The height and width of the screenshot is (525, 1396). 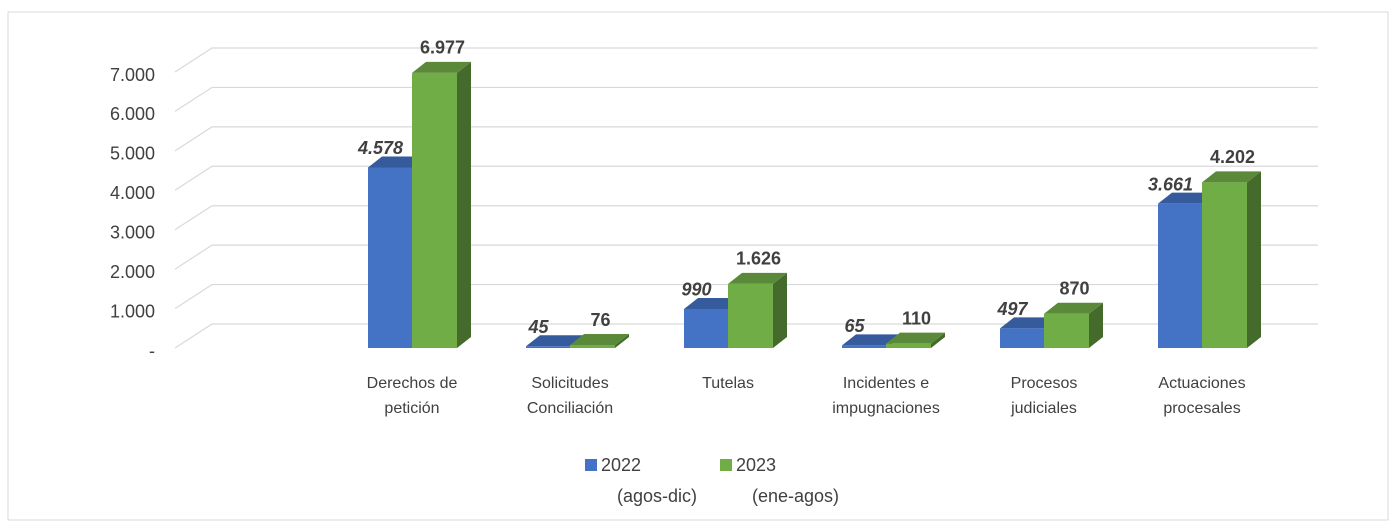 I want to click on x-tick-label: Conciliación, so click(x=570, y=408).